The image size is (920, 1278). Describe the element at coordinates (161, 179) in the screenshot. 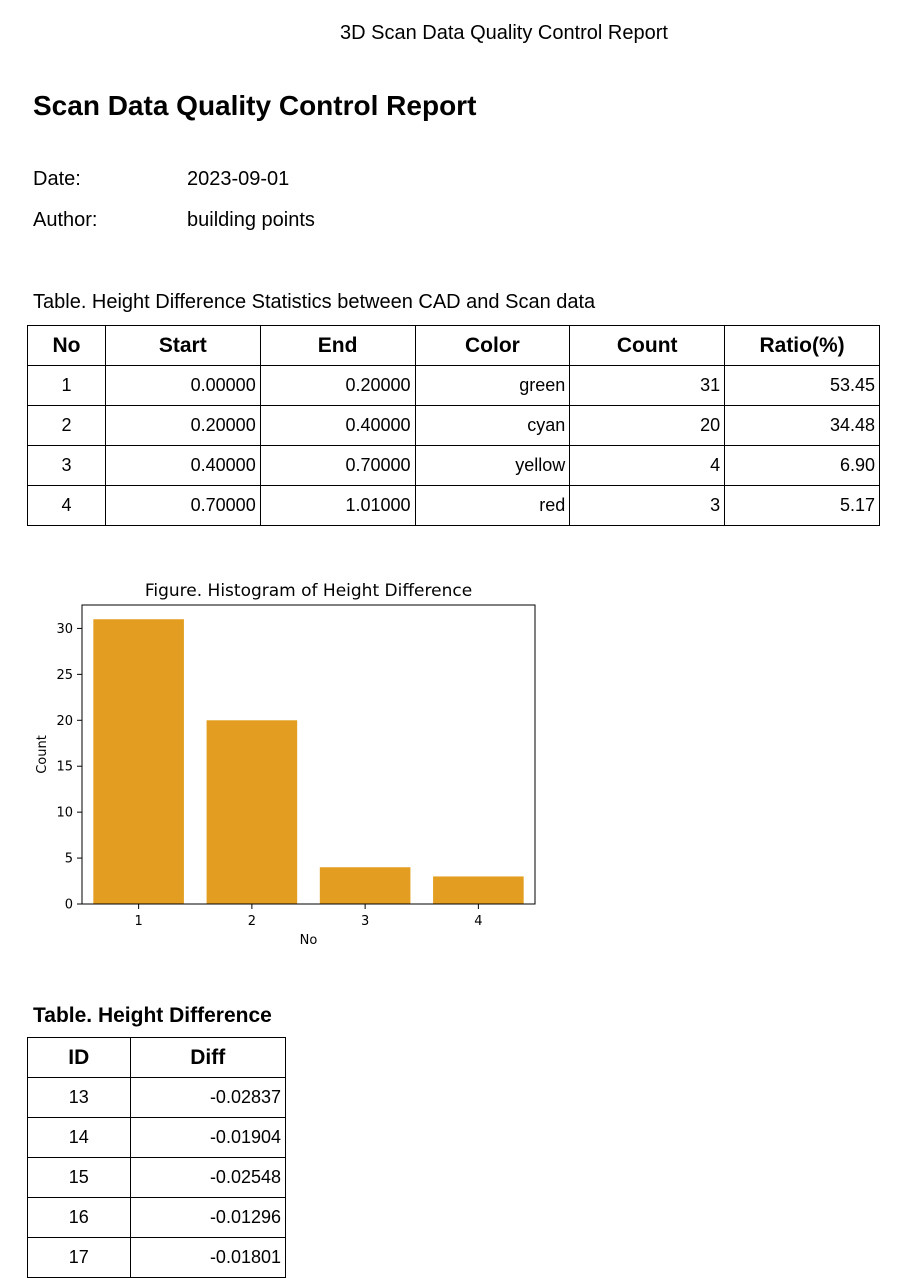

I see `meta-date-row: Date: 2023-09-01` at that location.